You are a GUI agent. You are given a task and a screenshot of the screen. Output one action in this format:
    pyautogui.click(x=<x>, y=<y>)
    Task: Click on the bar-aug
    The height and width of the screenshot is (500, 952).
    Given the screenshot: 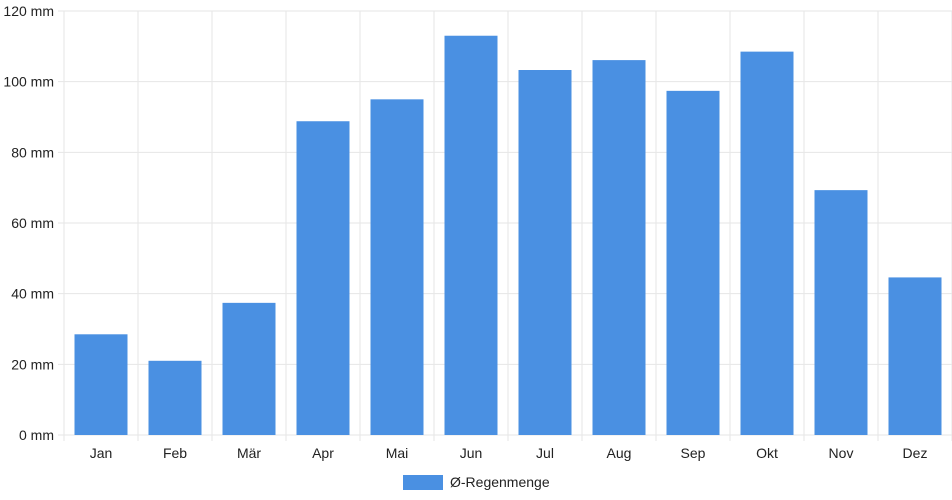 What is the action you would take?
    pyautogui.click(x=619, y=247)
    